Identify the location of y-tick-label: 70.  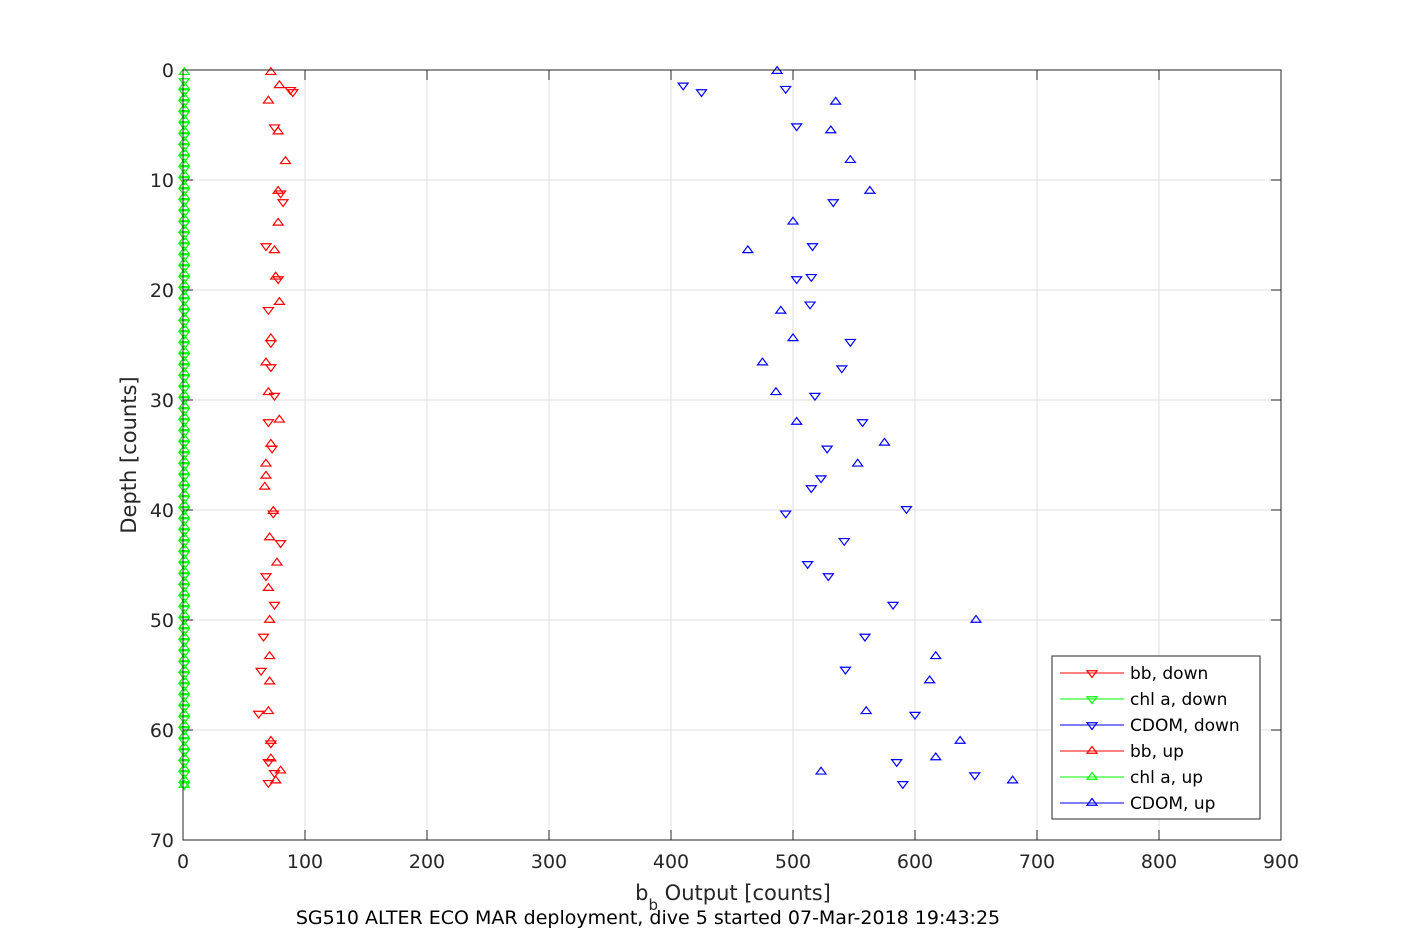
(162, 841).